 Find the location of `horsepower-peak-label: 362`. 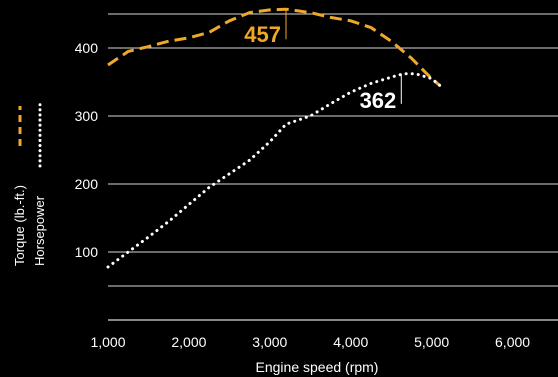

horsepower-peak-label: 362 is located at coordinates (378, 100).